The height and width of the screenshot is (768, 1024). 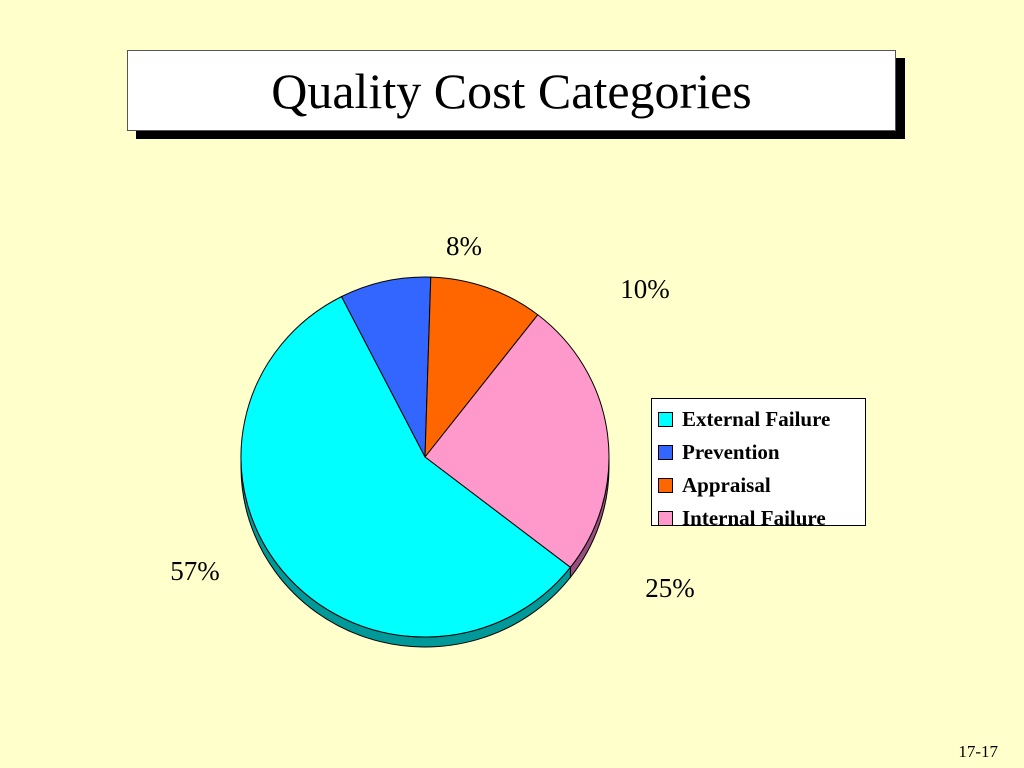 What do you see at coordinates (731, 452) in the screenshot?
I see `legend-label-prevention: Prevention` at bounding box center [731, 452].